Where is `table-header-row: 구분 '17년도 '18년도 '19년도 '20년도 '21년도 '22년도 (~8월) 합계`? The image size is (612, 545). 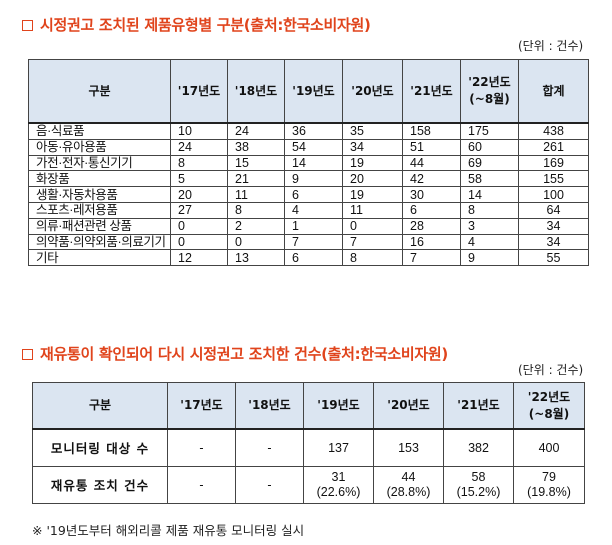
table-header-row: 구분 '17년도 '18년도 '19년도 '20년도 '21년도 '22년도 (~8월) 합계 is located at coordinates (308, 91).